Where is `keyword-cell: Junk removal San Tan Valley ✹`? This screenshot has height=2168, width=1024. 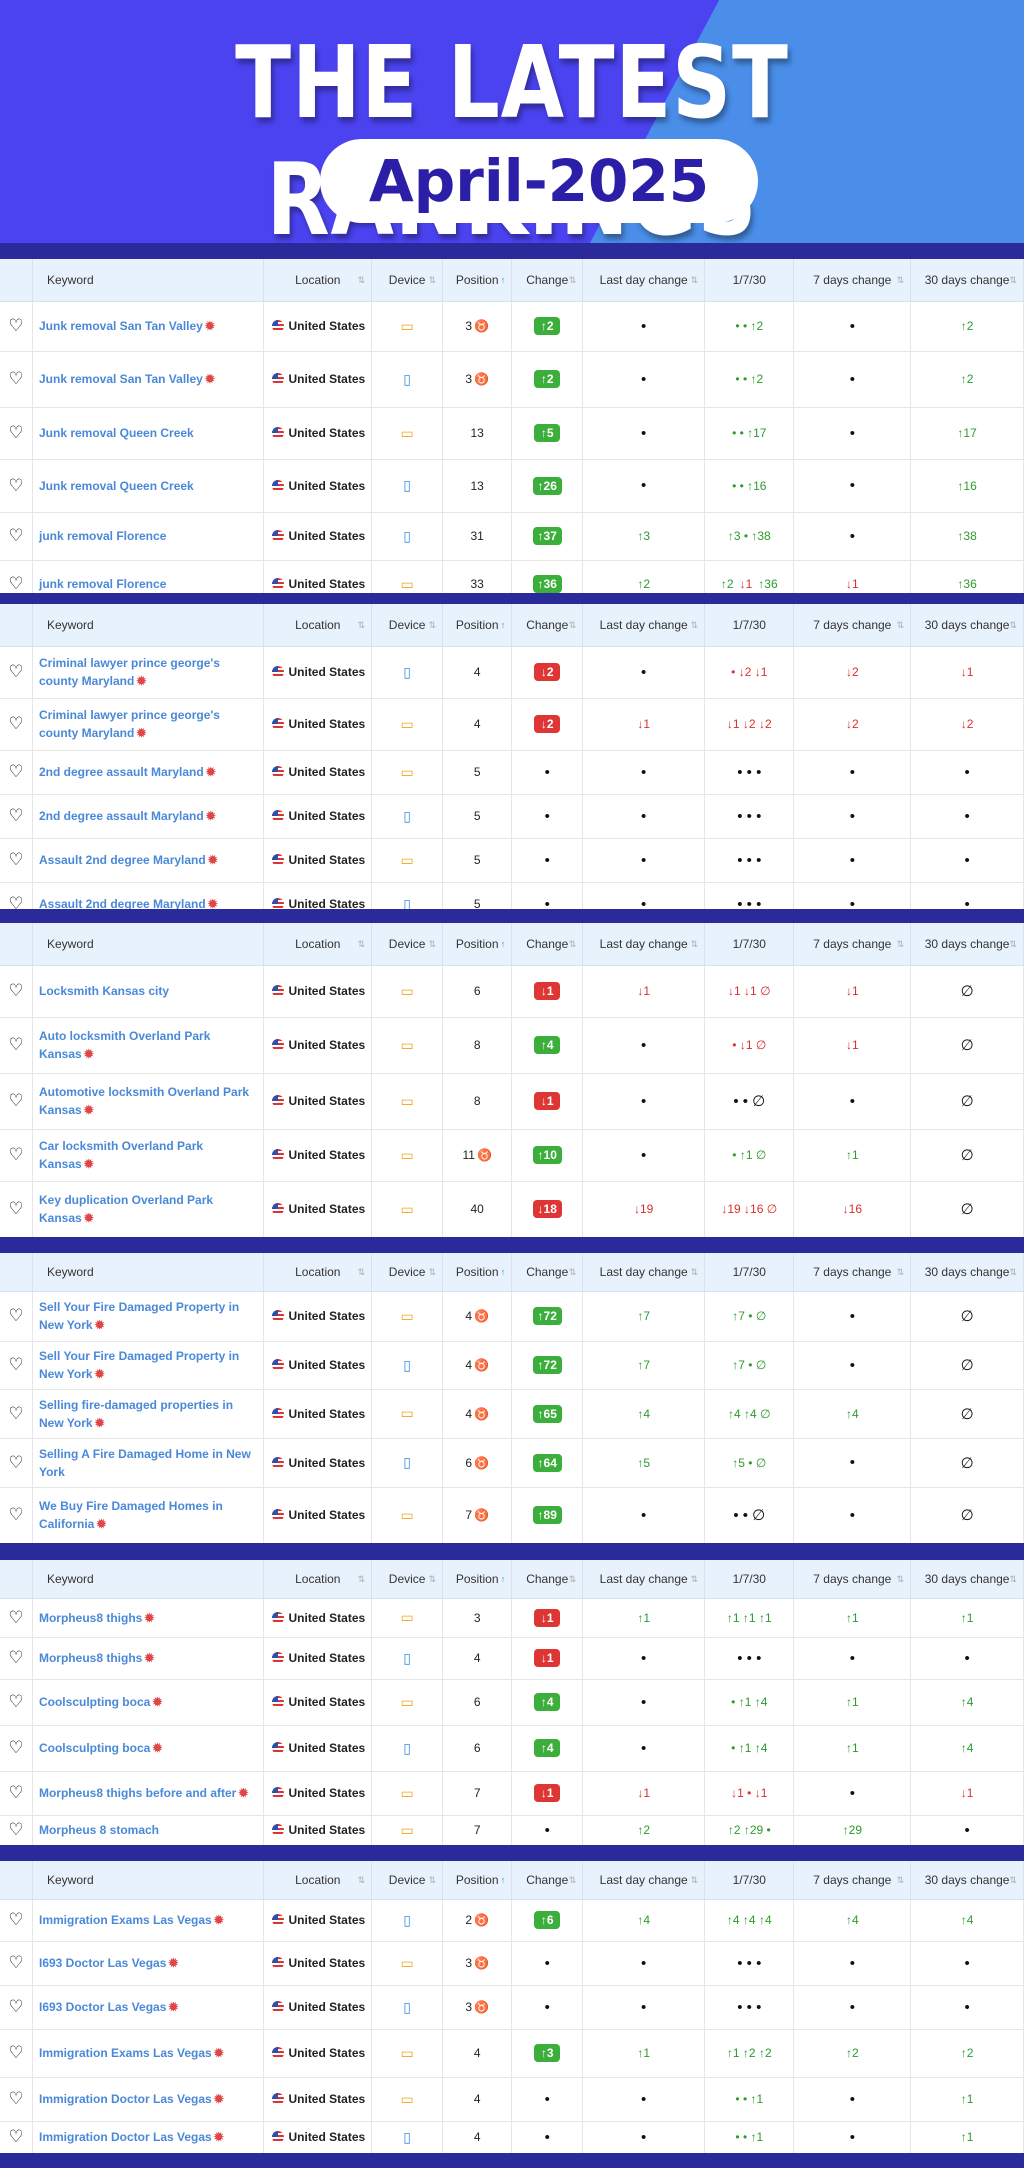 keyword-cell: Junk removal San Tan Valley ✹ is located at coordinates (148, 326).